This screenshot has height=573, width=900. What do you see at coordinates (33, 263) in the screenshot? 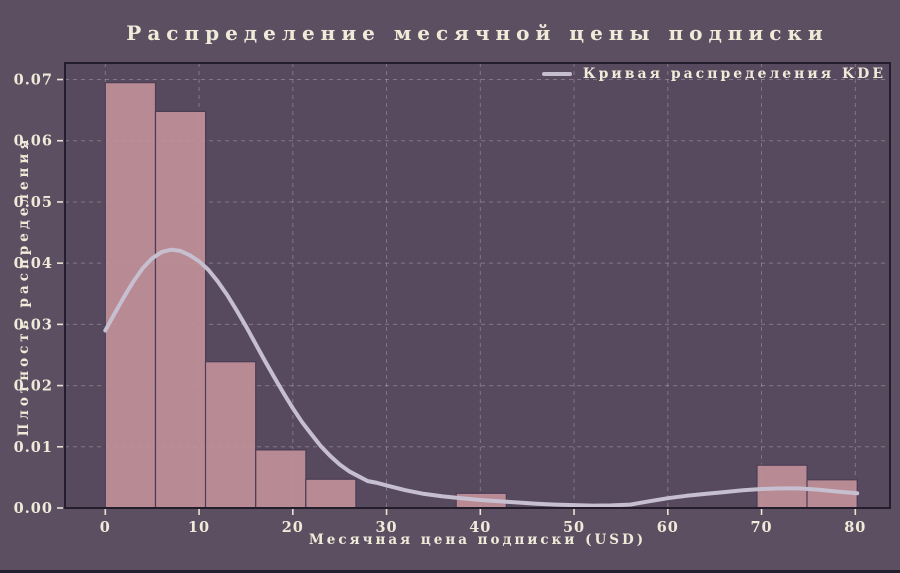
I see `y-tick-label: 0.04` at bounding box center [33, 263].